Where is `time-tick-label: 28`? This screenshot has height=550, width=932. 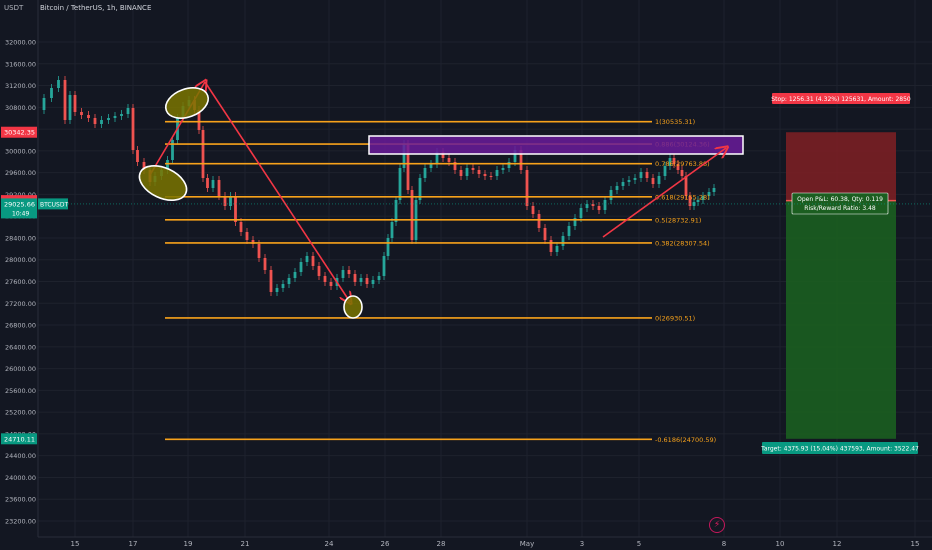 time-tick-label: 28 is located at coordinates (441, 544).